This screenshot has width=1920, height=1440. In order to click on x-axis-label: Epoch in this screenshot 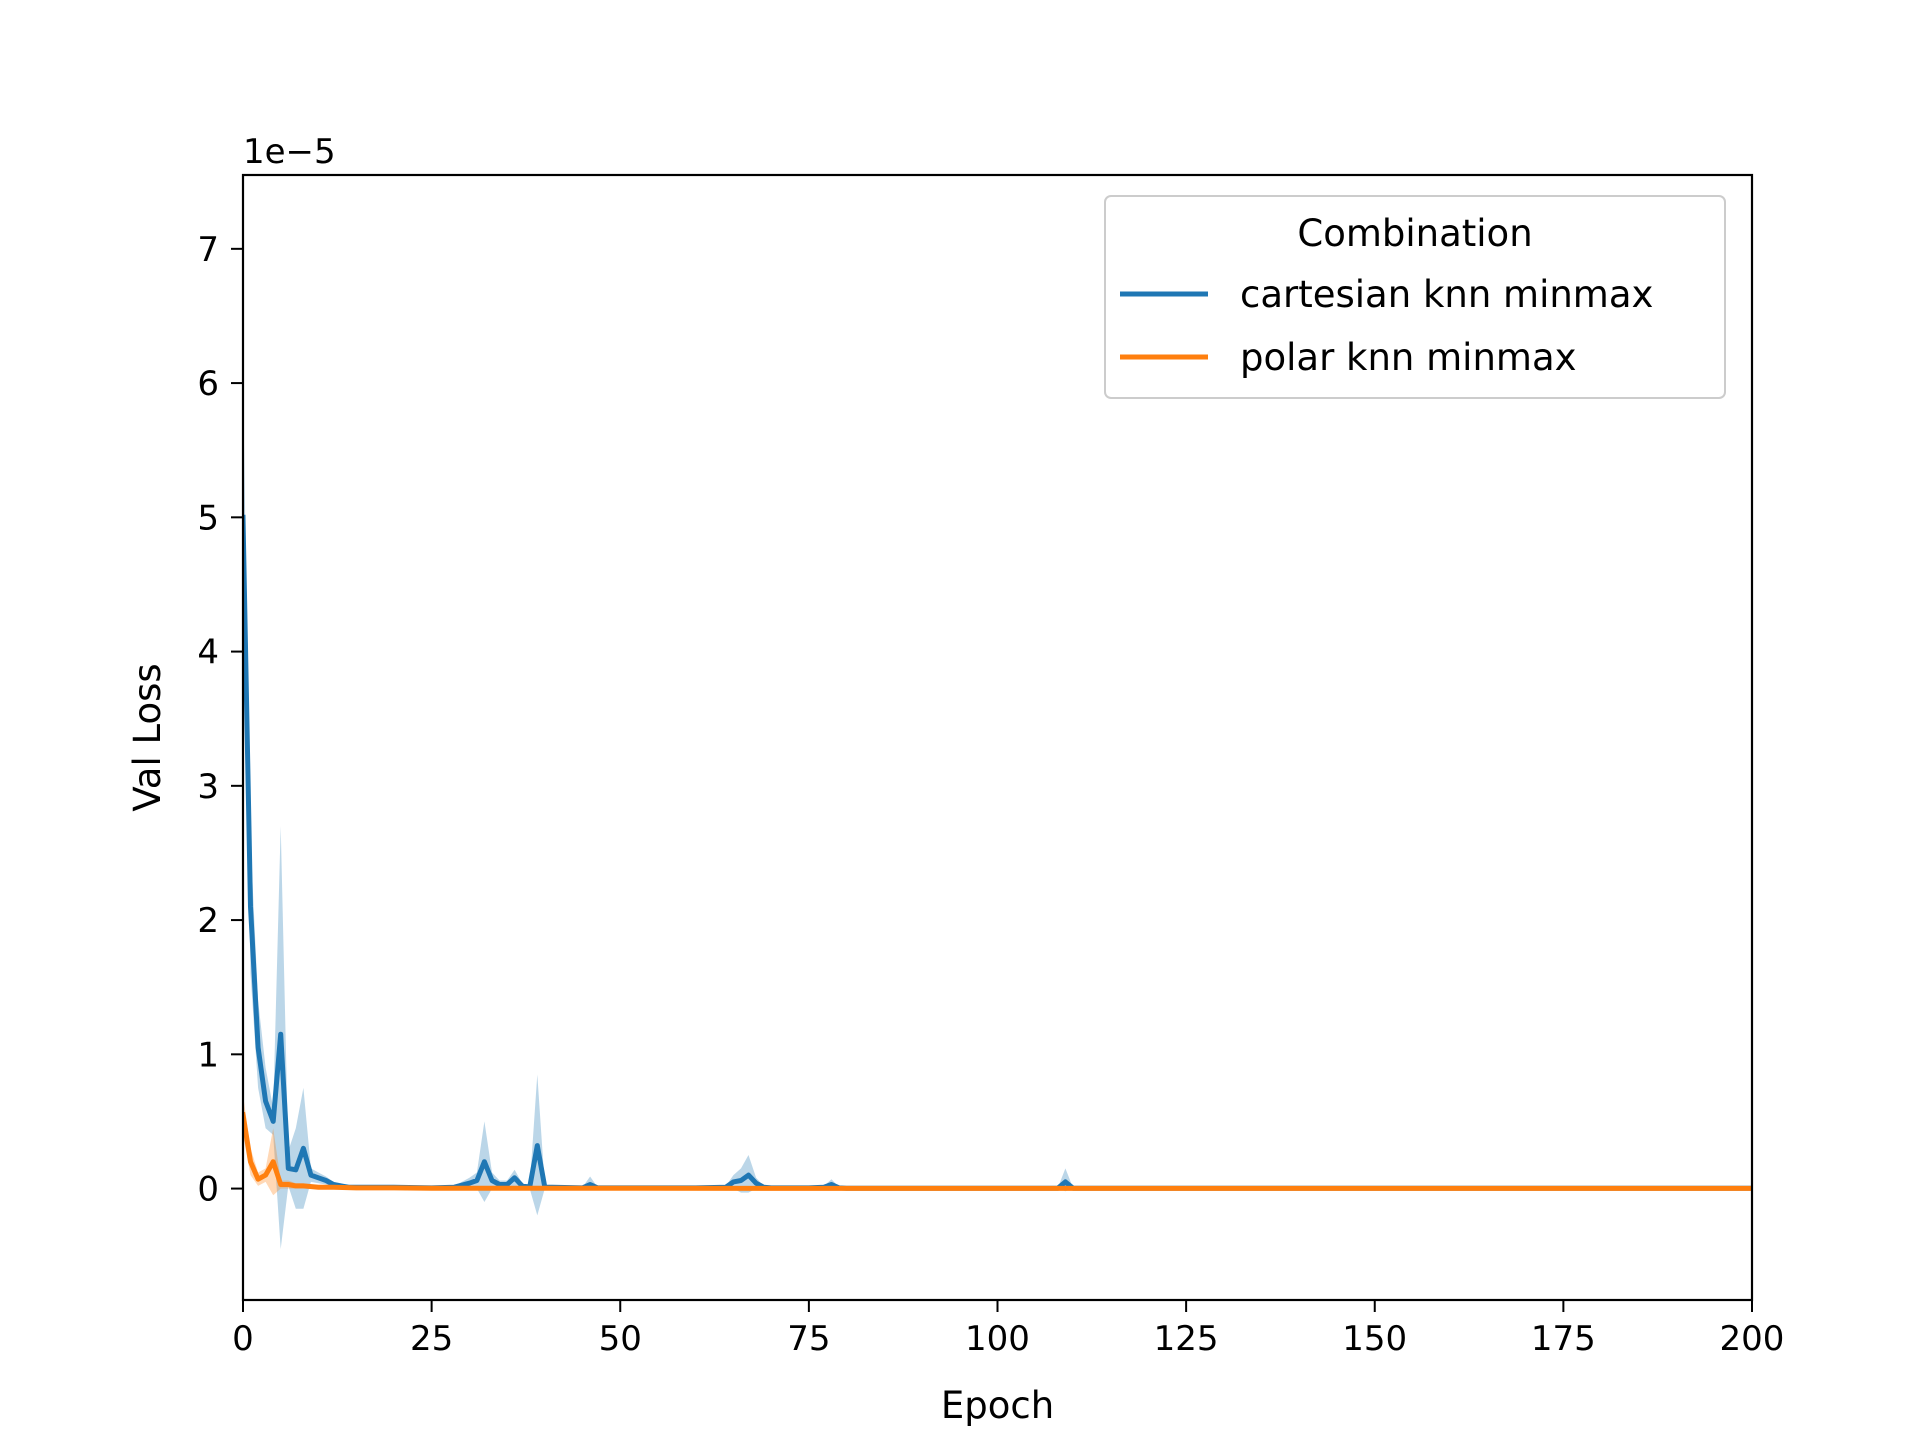, I will do `click(997, 1405)`.